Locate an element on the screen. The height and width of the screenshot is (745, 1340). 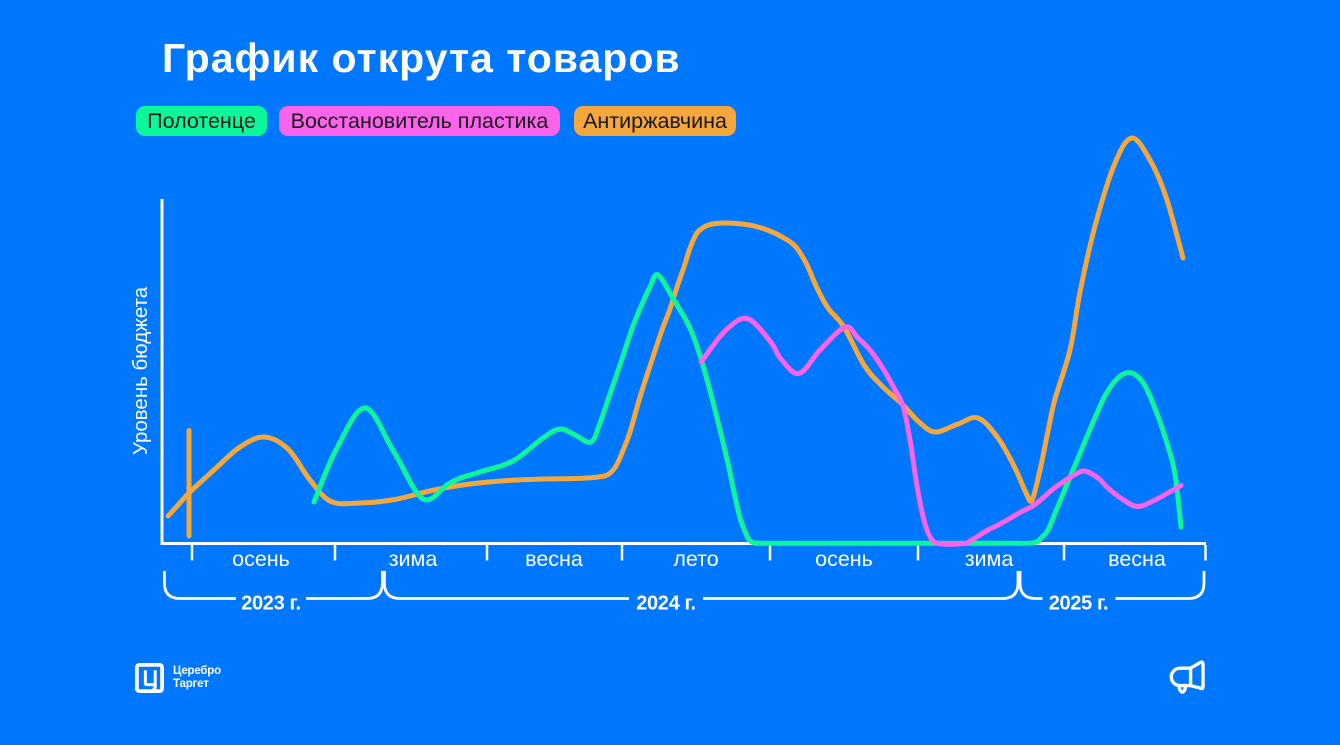
svg-text: лето is located at coordinates (695, 559).